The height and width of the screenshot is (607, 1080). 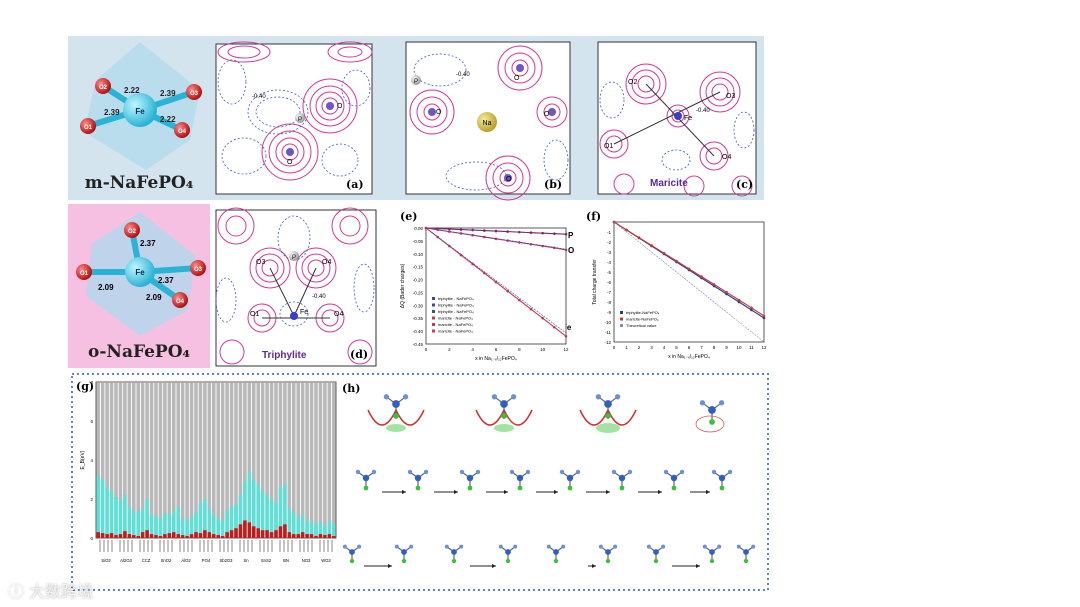 I want to click on panel-d-p: P, so click(x=294, y=258).